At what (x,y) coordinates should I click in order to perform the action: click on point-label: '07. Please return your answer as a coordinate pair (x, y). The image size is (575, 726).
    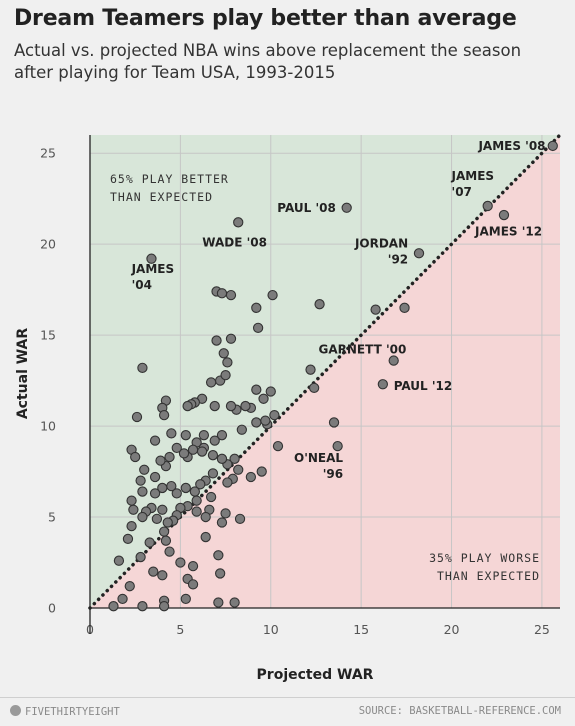
    Looking at the image, I should click on (462, 192).